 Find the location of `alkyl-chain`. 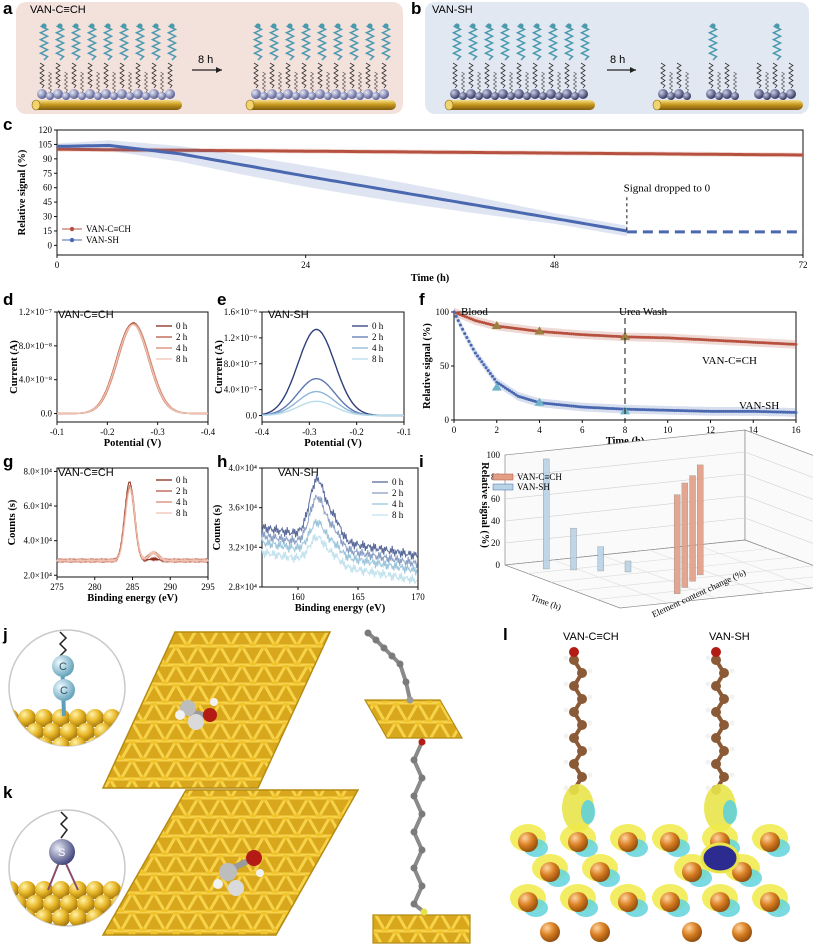

alkyl-chain is located at coordinates (90, 75).